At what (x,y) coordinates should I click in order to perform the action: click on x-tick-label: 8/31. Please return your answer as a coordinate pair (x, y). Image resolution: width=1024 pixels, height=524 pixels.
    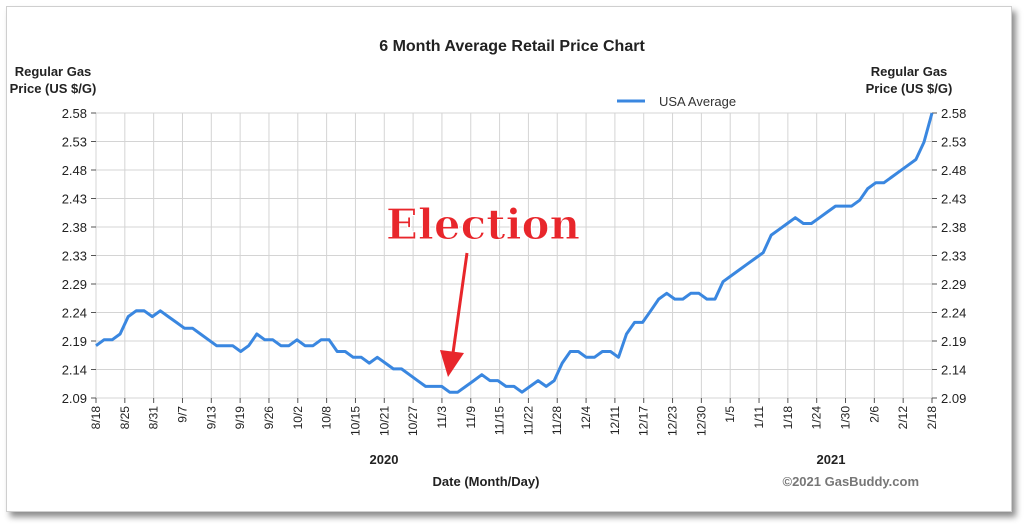
    Looking at the image, I should click on (154, 418).